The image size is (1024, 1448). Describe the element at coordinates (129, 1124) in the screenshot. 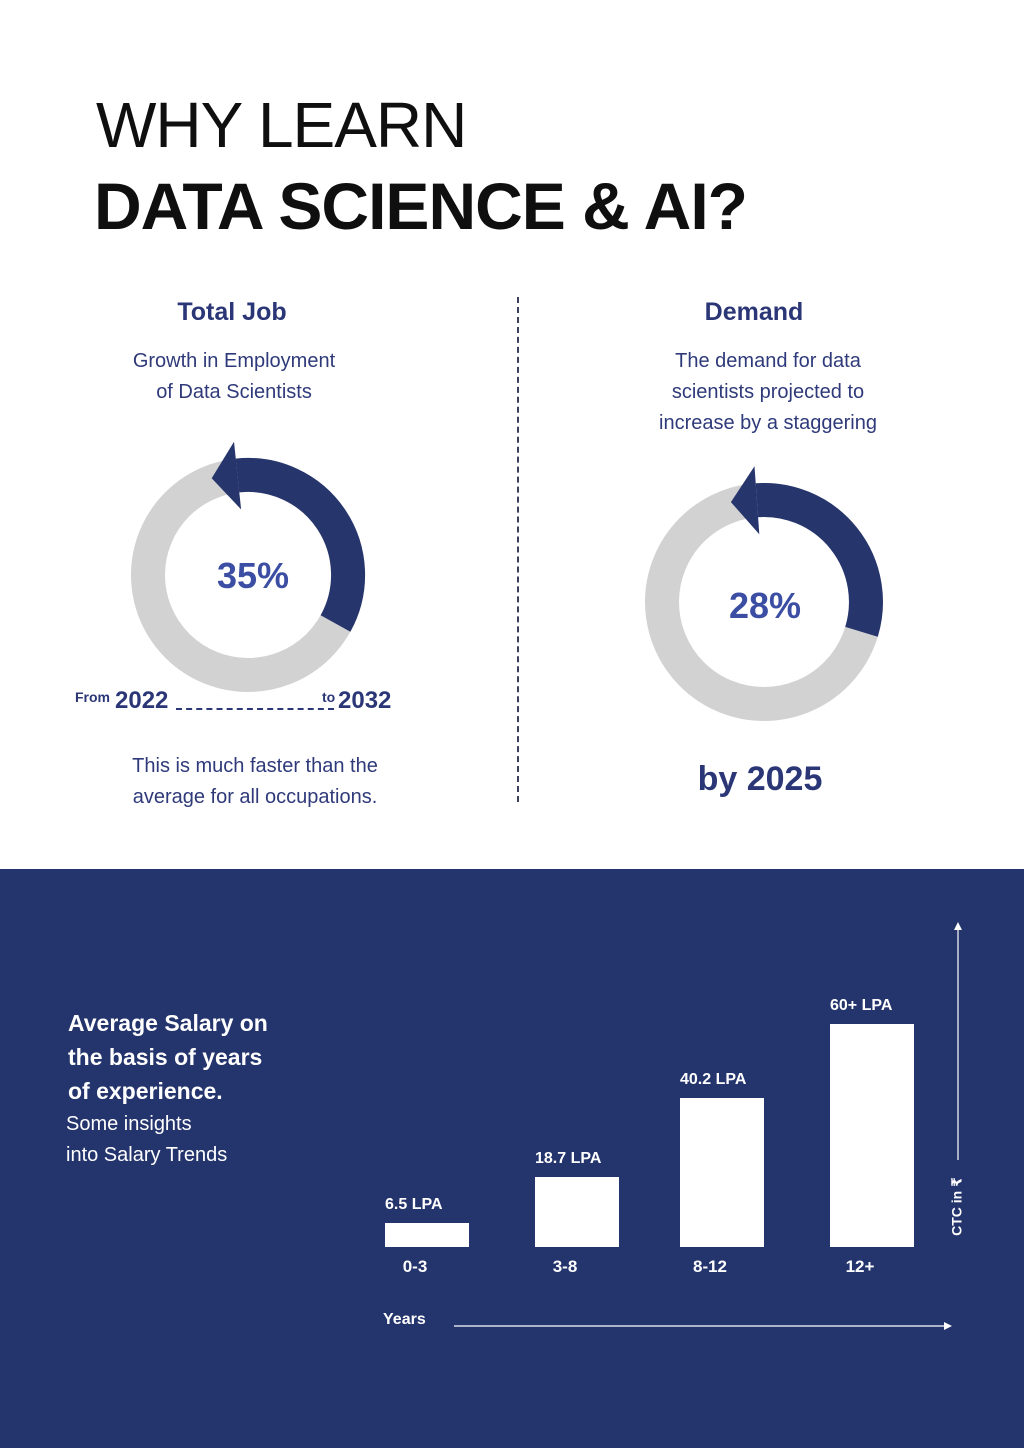

I see `salary-subtitle-line-1: Some insights` at that location.